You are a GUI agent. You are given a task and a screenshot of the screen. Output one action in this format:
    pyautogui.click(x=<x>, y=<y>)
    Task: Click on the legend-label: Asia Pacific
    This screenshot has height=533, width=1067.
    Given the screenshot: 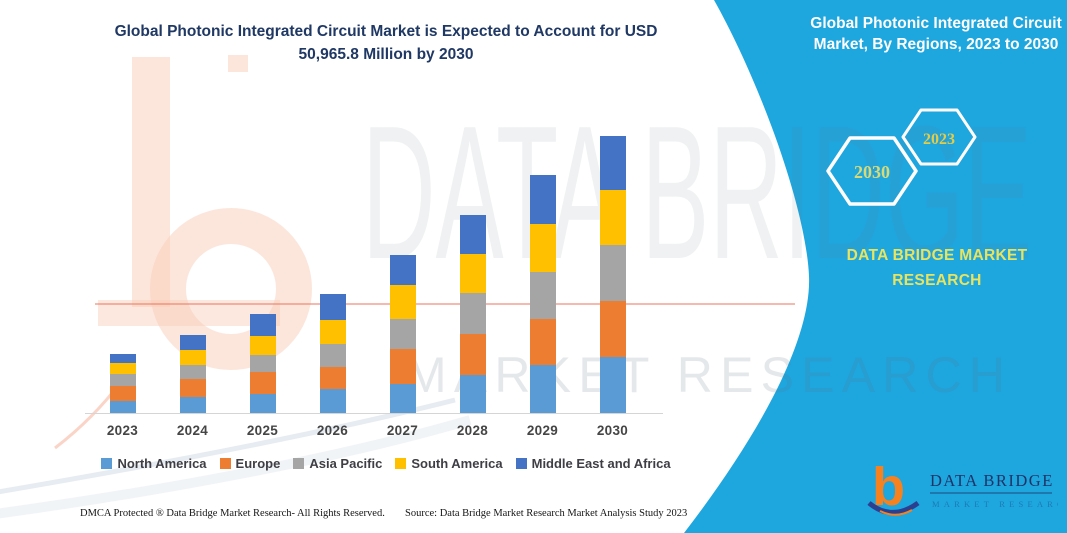 What is the action you would take?
    pyautogui.click(x=346, y=463)
    